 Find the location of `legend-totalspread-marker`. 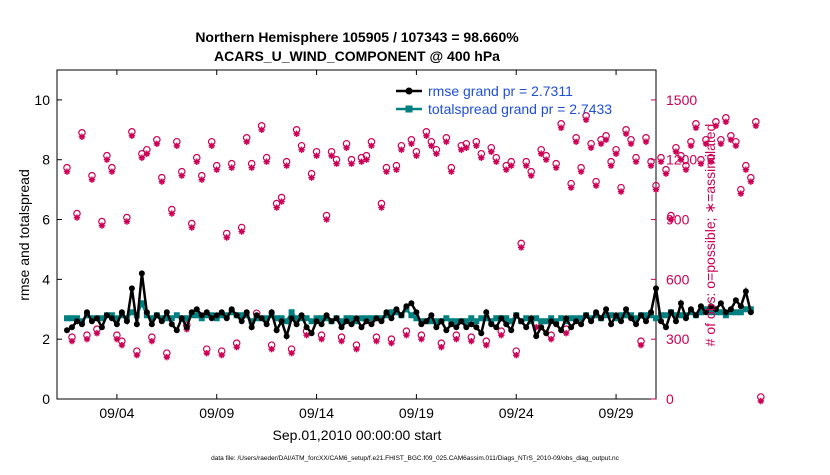

legend-totalspread-marker is located at coordinates (409, 109).